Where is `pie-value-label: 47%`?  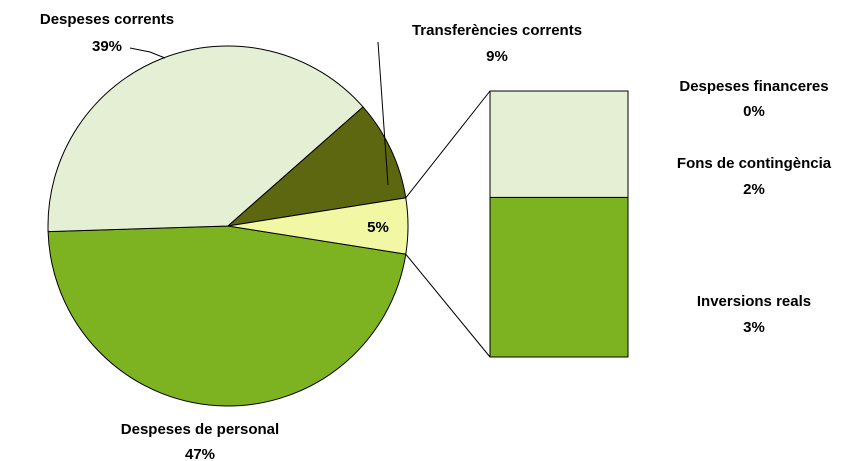
pie-value-label: 47% is located at coordinates (200, 453).